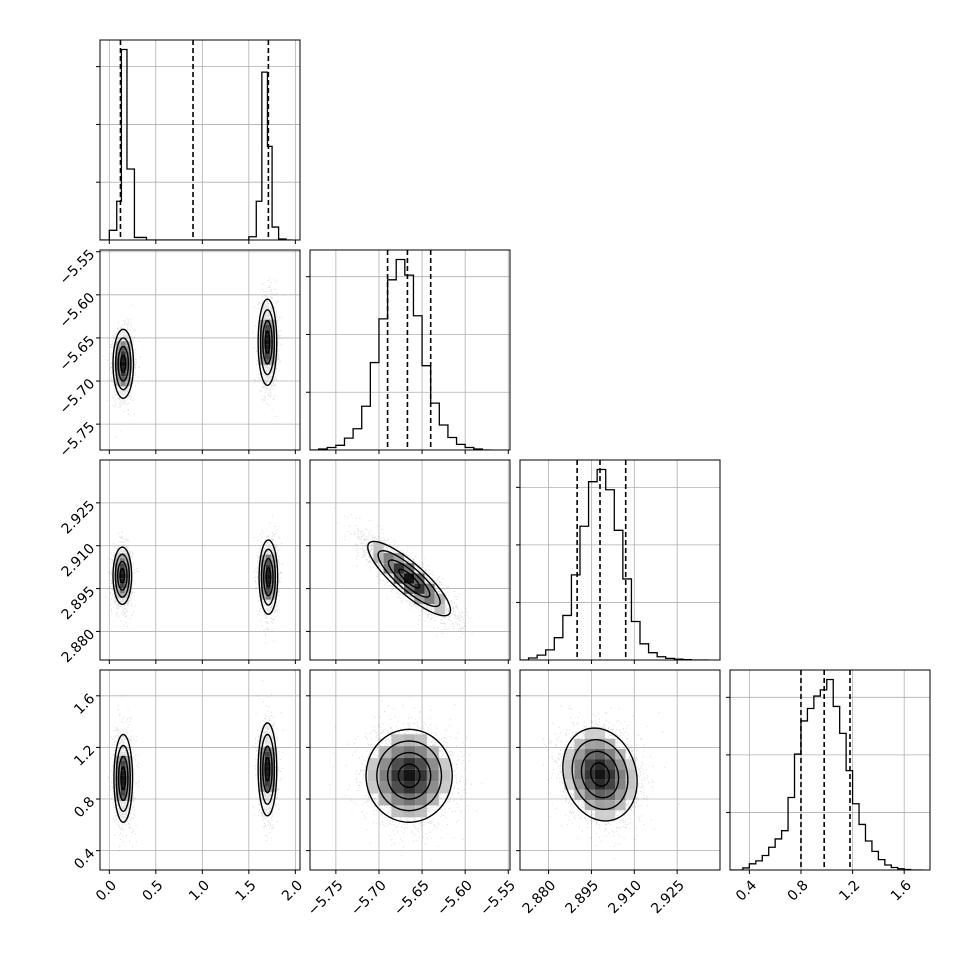  I want to click on x-tick-label: −5.70, so click(369, 898).